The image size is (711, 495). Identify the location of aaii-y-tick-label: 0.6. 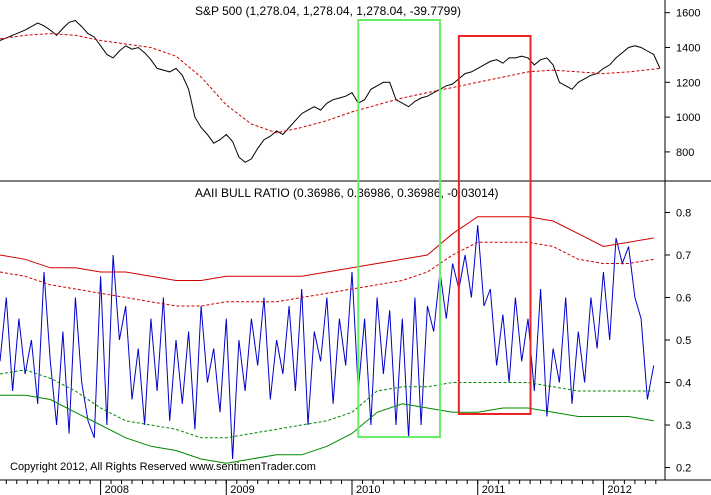
(683, 299).